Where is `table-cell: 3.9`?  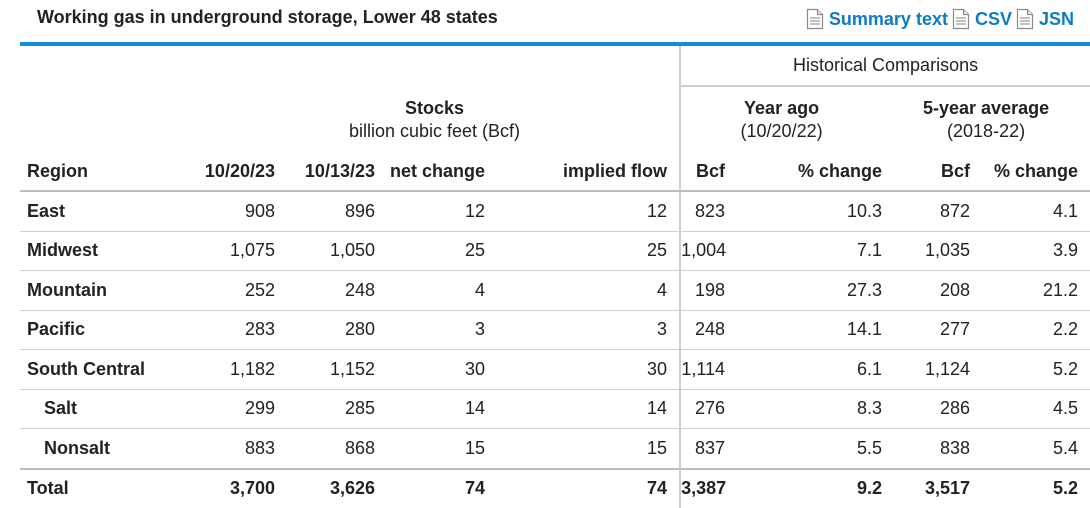 table-cell: 3.9 is located at coordinates (1030, 251).